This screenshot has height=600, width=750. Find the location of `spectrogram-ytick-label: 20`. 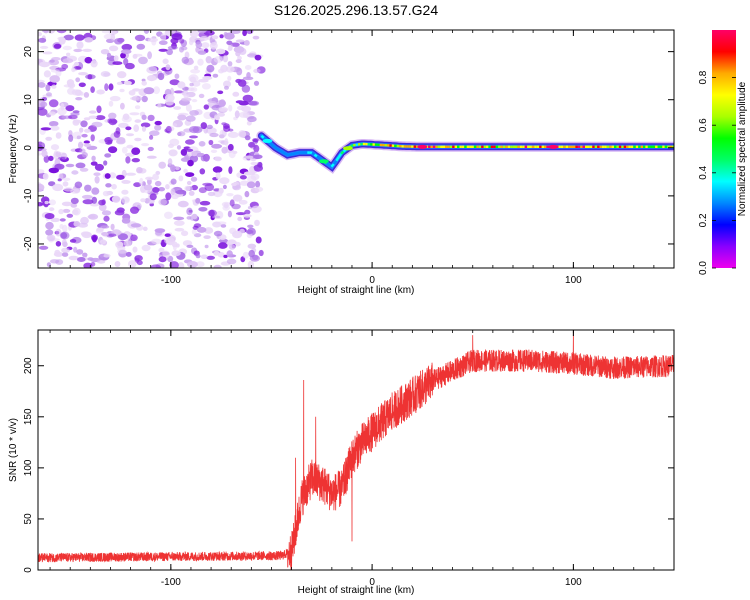

spectrogram-ytick-label: 20 is located at coordinates (28, 52).